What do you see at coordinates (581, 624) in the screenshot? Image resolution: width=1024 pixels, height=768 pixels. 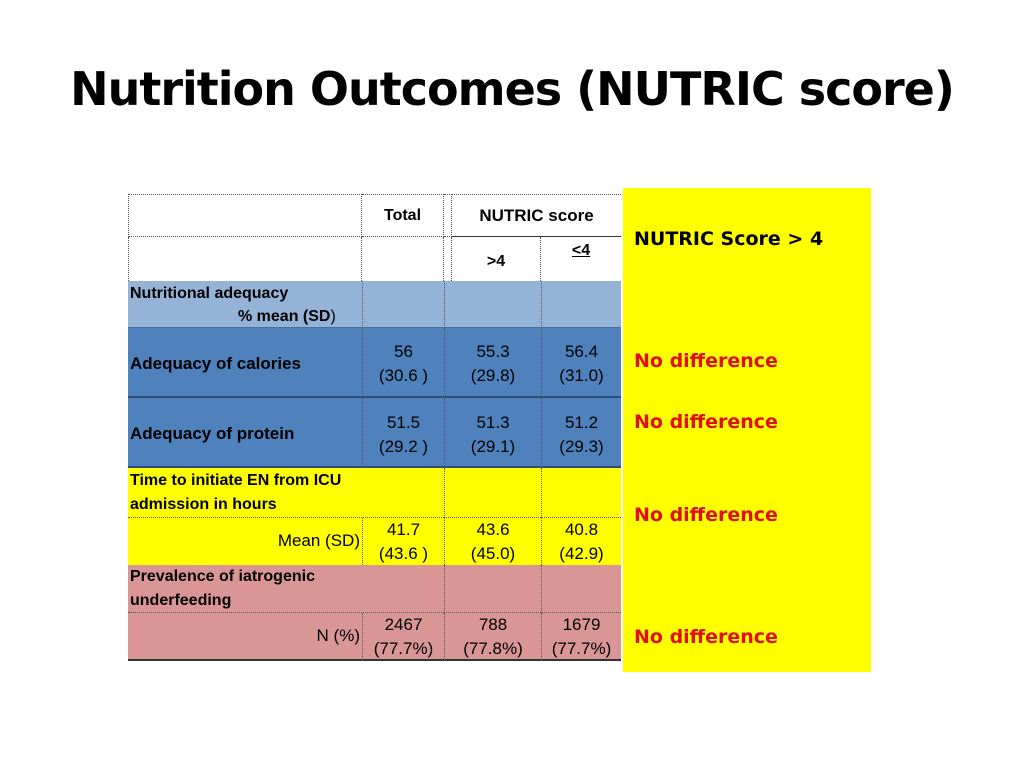 I see `underfeeding-le4-n: 1679` at bounding box center [581, 624].